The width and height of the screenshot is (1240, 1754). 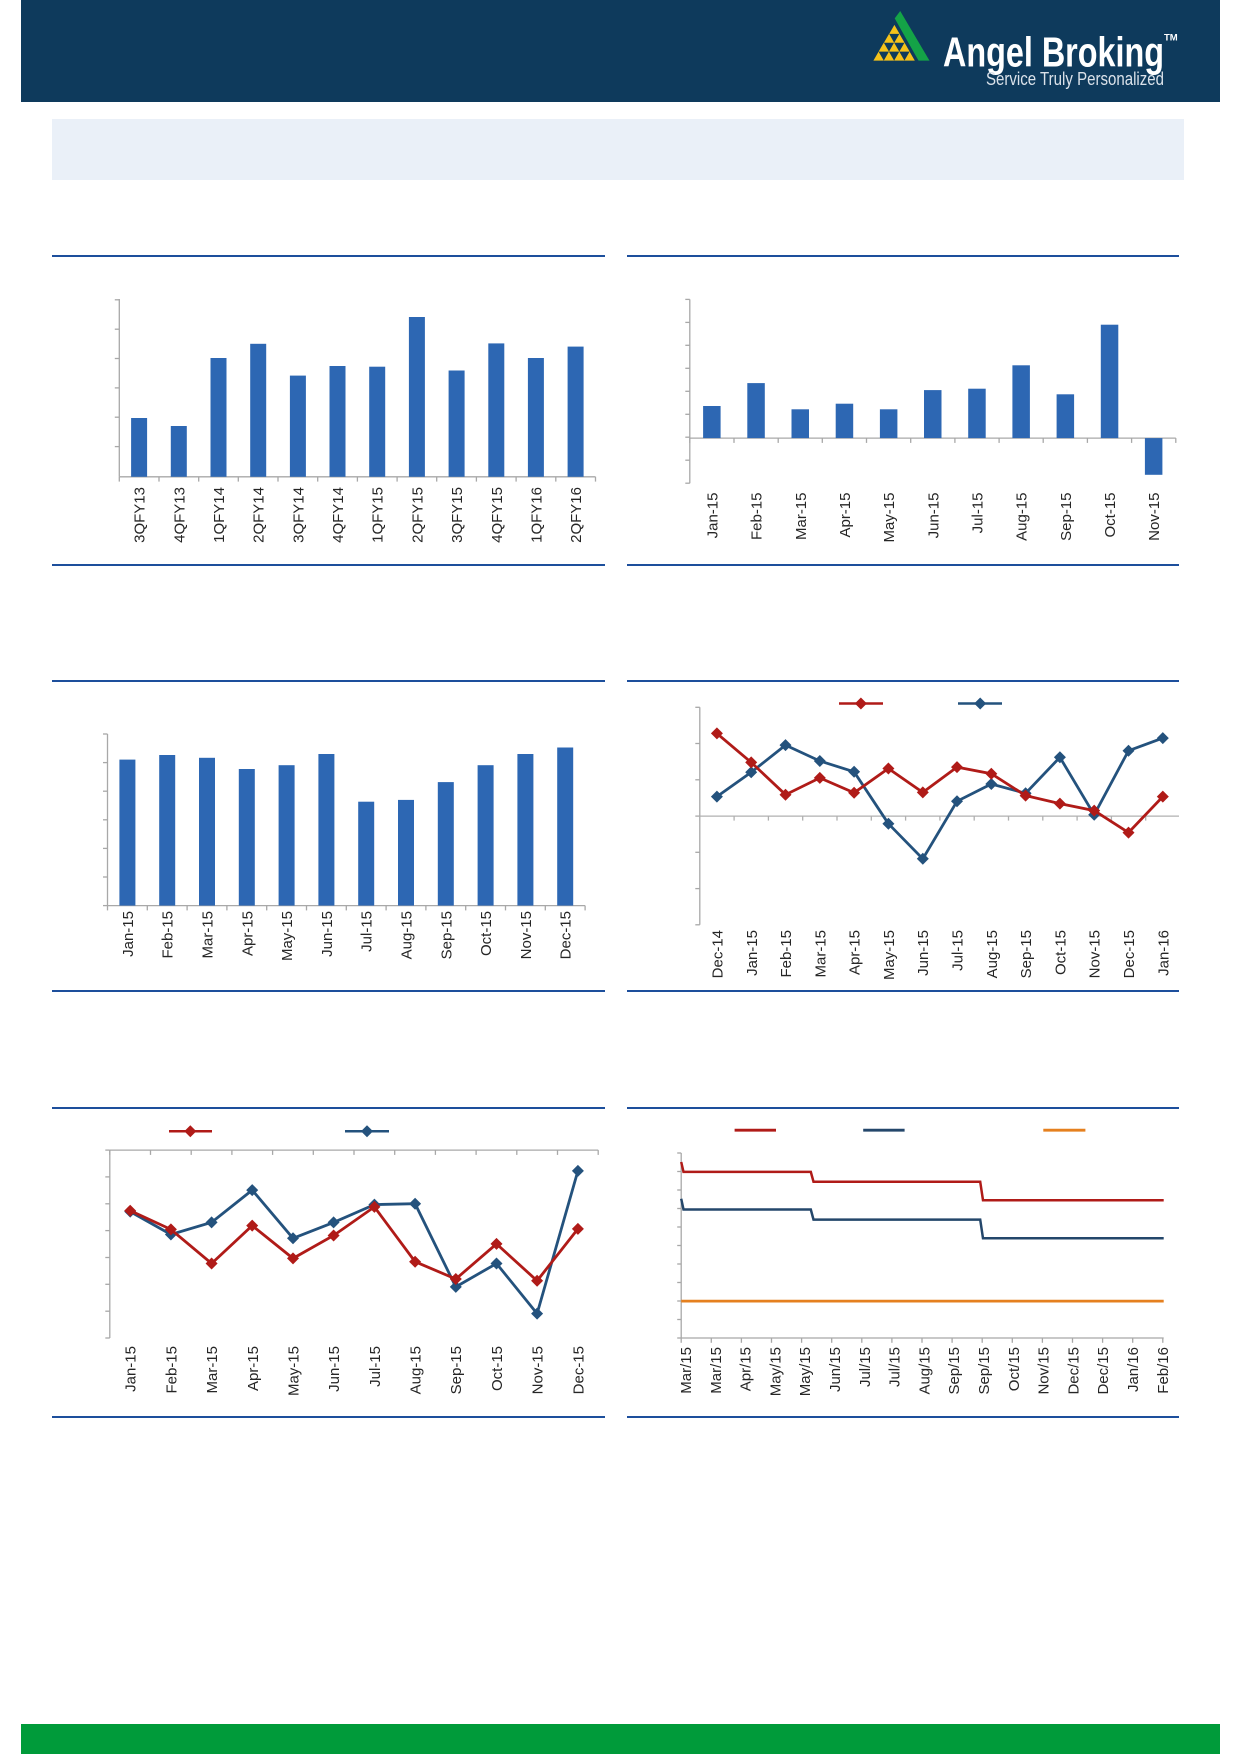 What do you see at coordinates (1171, 38) in the screenshot?
I see `svg-text: TM` at bounding box center [1171, 38].